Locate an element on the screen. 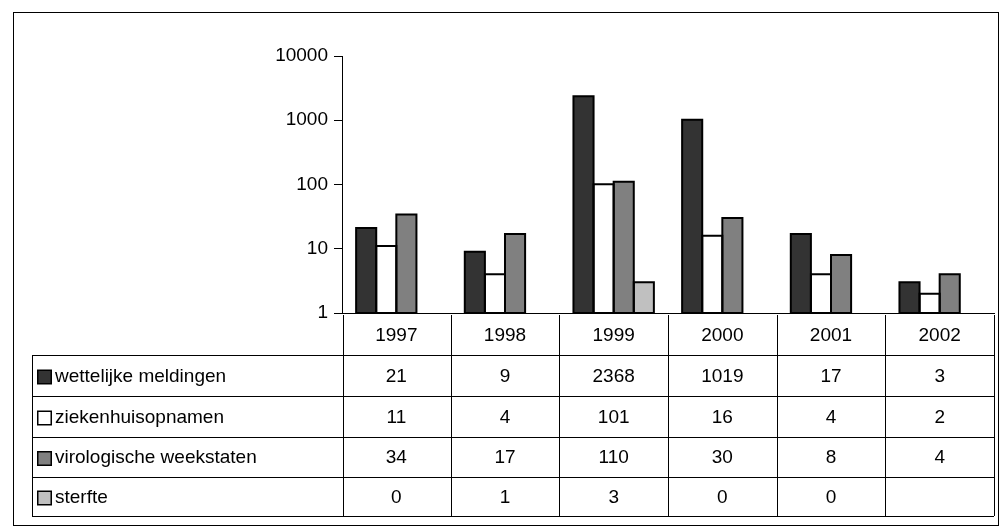 The width and height of the screenshot is (1002, 529). data-label: 2 is located at coordinates (939, 416).